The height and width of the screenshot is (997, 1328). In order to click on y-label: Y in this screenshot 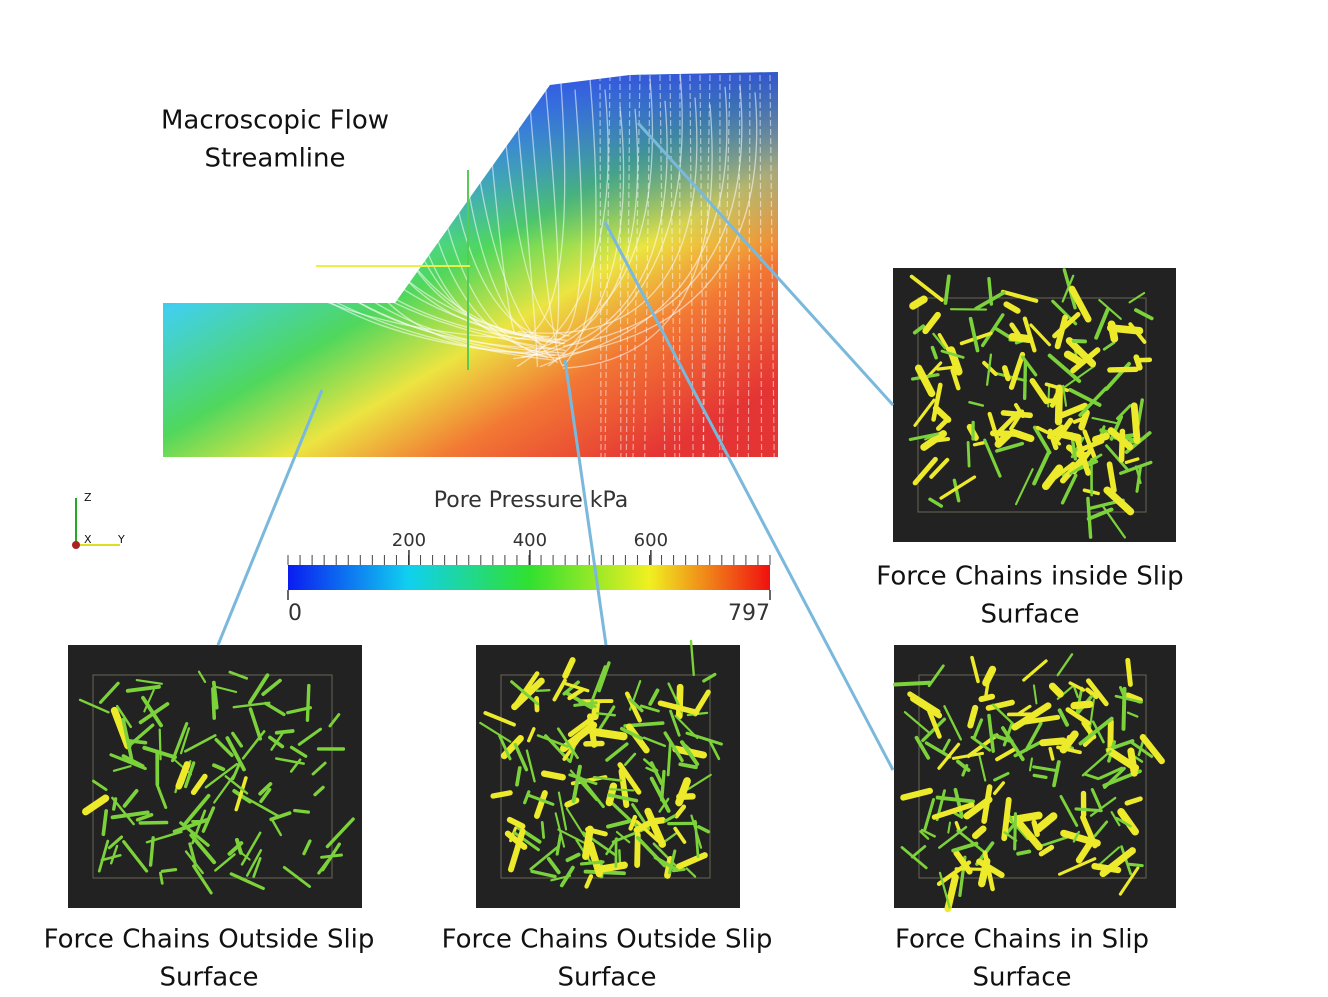, I will do `click(121, 539)`.